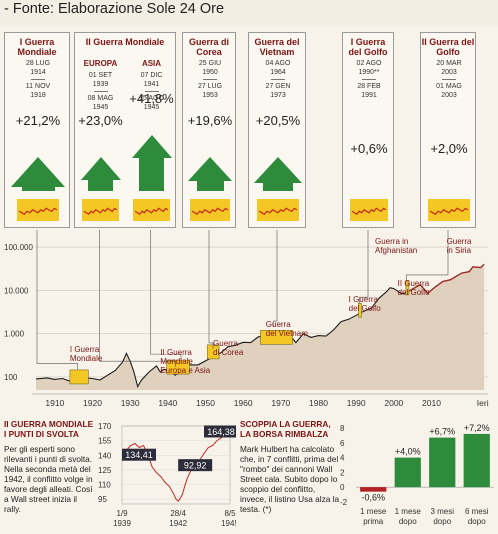 Image resolution: width=498 pixels, height=534 pixels. Describe the element at coordinates (38, 120) in the screenshot. I see `war-percent: +21,2%` at that location.